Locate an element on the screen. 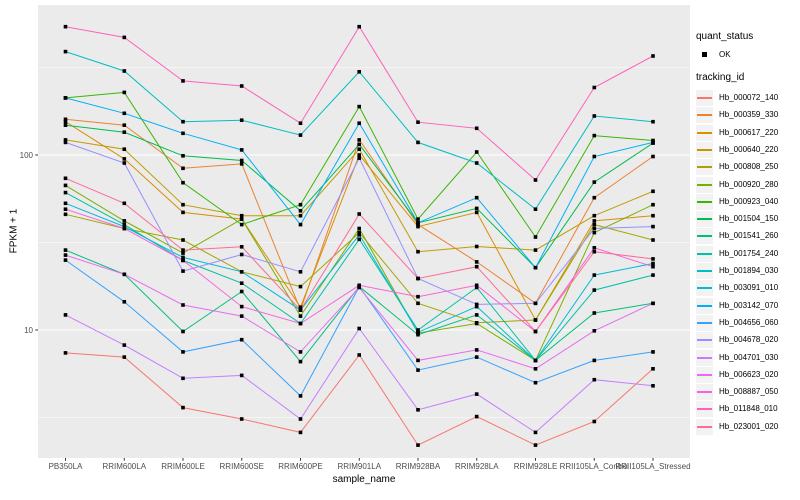  legend-label: Hb_001894_030 is located at coordinates (749, 270).